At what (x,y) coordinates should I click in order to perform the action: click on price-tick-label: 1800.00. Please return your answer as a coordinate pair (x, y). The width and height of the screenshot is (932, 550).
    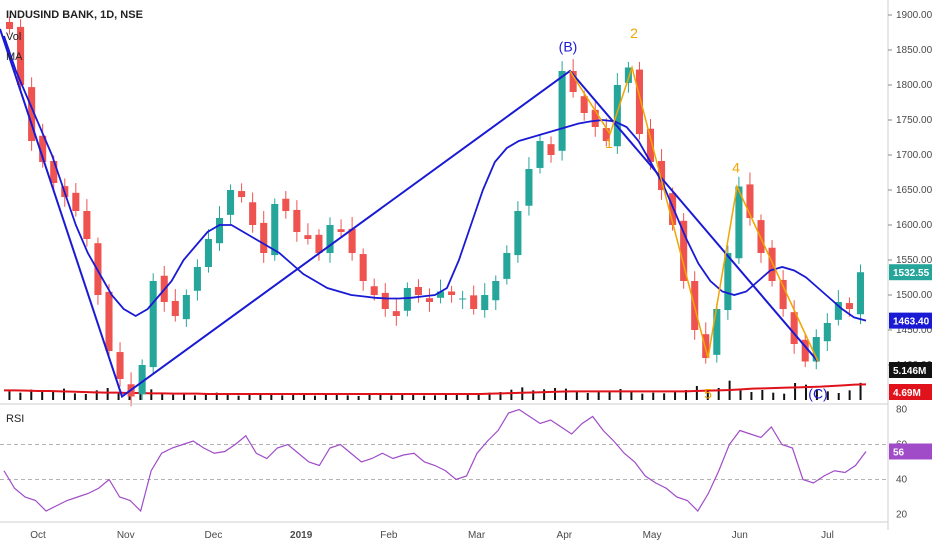
    Looking at the image, I should click on (914, 85).